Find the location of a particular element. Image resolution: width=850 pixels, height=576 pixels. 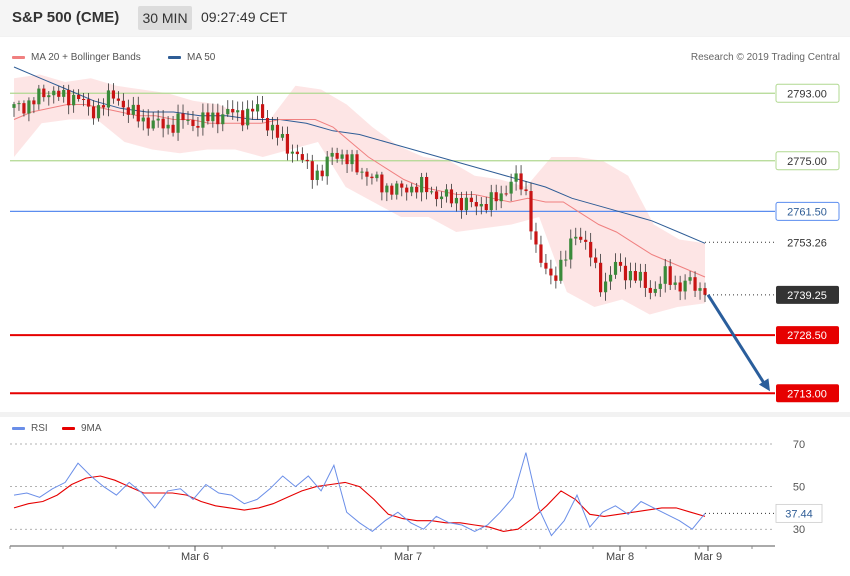

rsi-tick-30: 30 is located at coordinates (799, 530).